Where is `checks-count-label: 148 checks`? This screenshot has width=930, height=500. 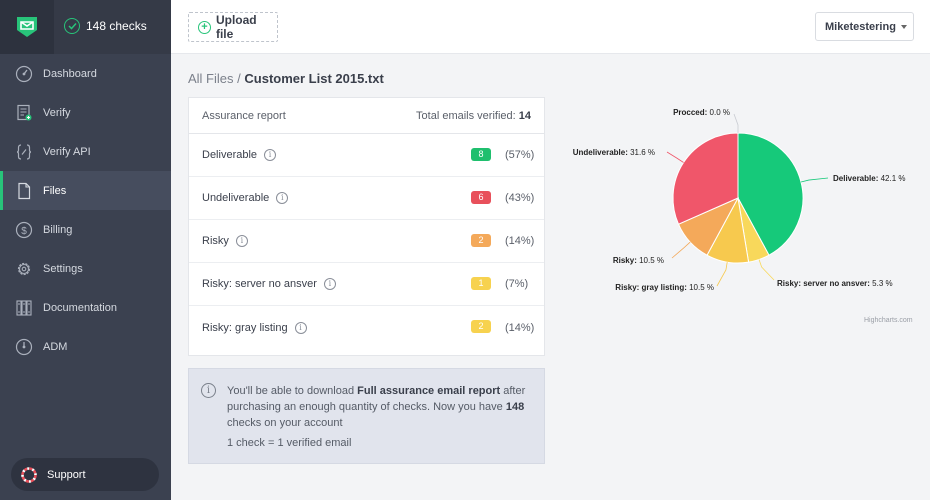
checks-count-label: 148 checks is located at coordinates (116, 26).